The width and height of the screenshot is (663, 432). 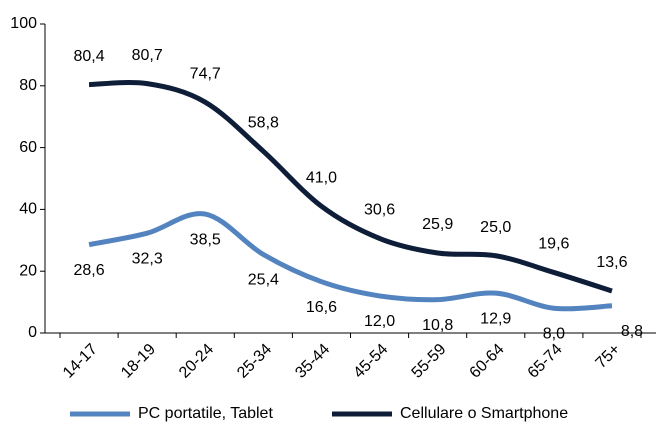 I want to click on data-label: 8,0, so click(x=554, y=333).